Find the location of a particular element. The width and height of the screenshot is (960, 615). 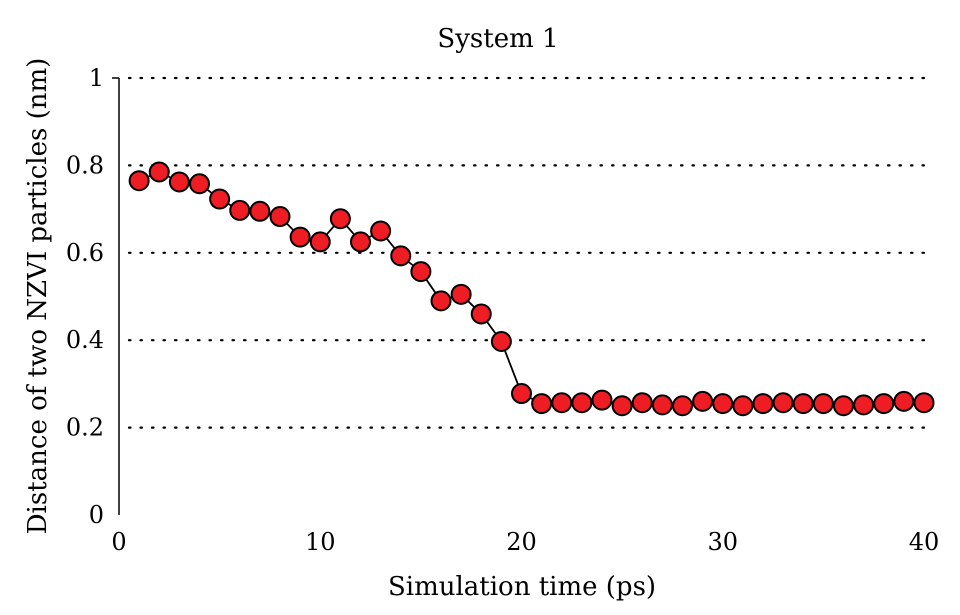

x-tick-label: 30 is located at coordinates (722, 542).